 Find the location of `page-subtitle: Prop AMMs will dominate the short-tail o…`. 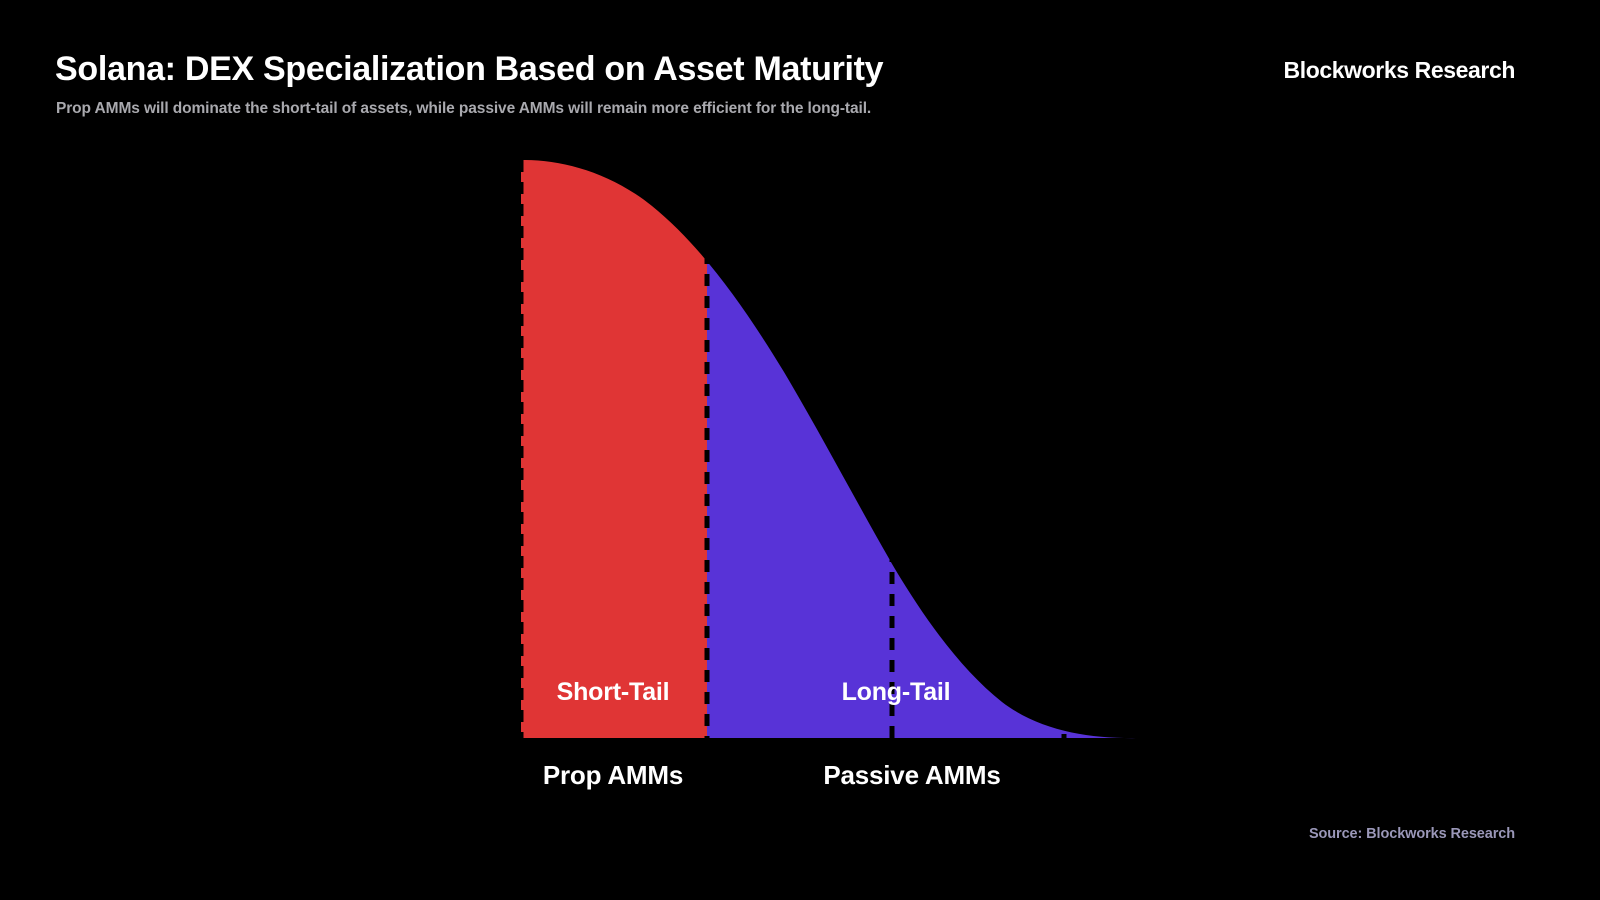

page-subtitle: Prop AMMs will dominate the short-tail o… is located at coordinates (464, 108).